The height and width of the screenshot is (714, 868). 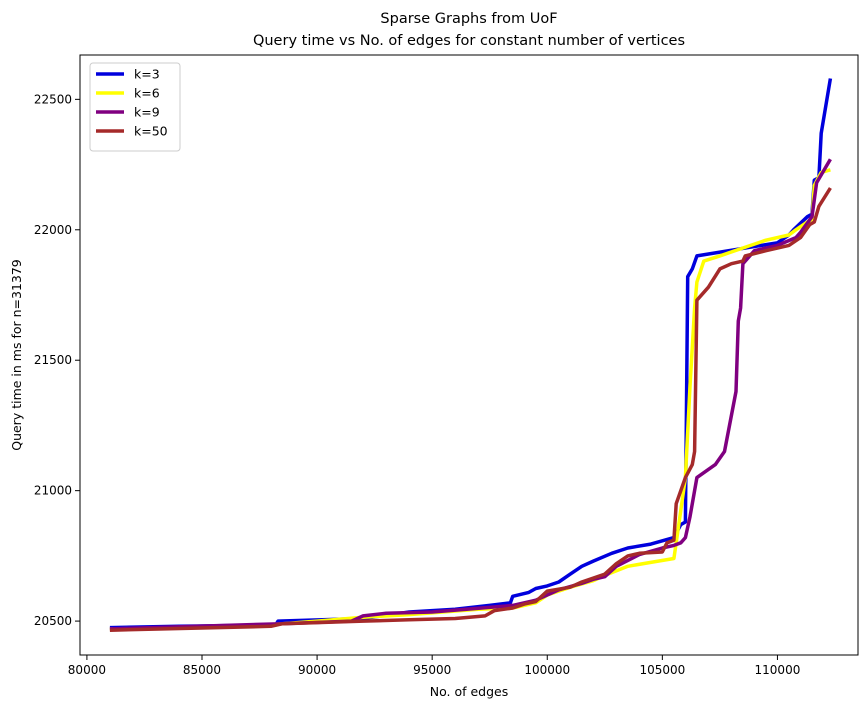 What do you see at coordinates (87, 670) in the screenshot?
I see `x-tick-label: 80000` at bounding box center [87, 670].